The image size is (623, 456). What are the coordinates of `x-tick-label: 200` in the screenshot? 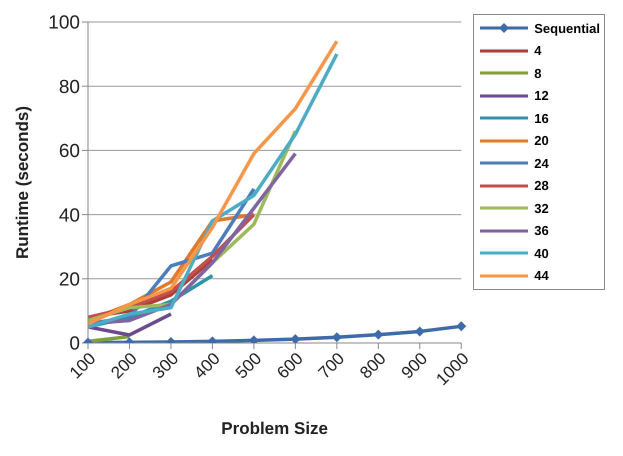 It's located at (124, 365).